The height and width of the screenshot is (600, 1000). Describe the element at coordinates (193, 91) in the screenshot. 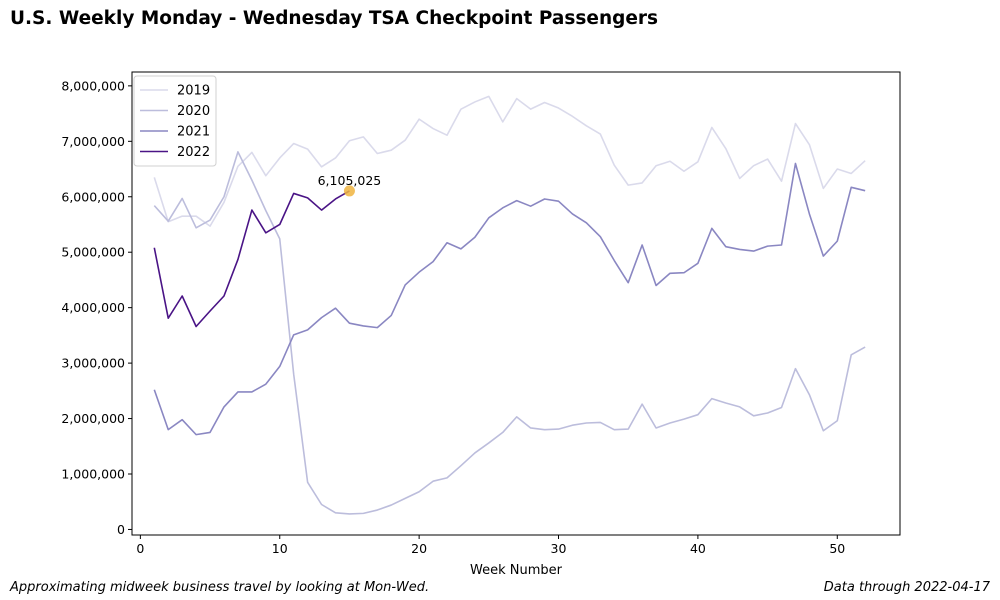

I see `legend-label-2019: 2019` at that location.